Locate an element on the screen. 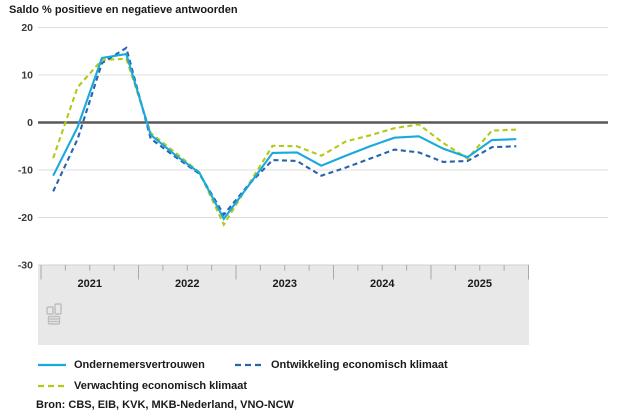 The image size is (626, 417). cbs-logo is located at coordinates (54, 314).